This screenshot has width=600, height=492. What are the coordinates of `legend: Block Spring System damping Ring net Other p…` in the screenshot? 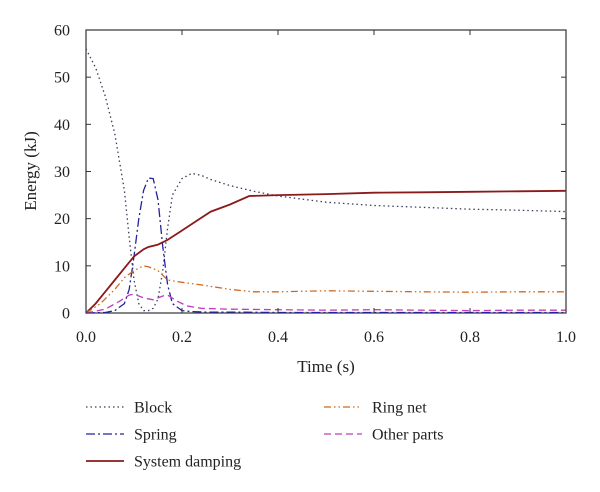 It's located at (265, 435).